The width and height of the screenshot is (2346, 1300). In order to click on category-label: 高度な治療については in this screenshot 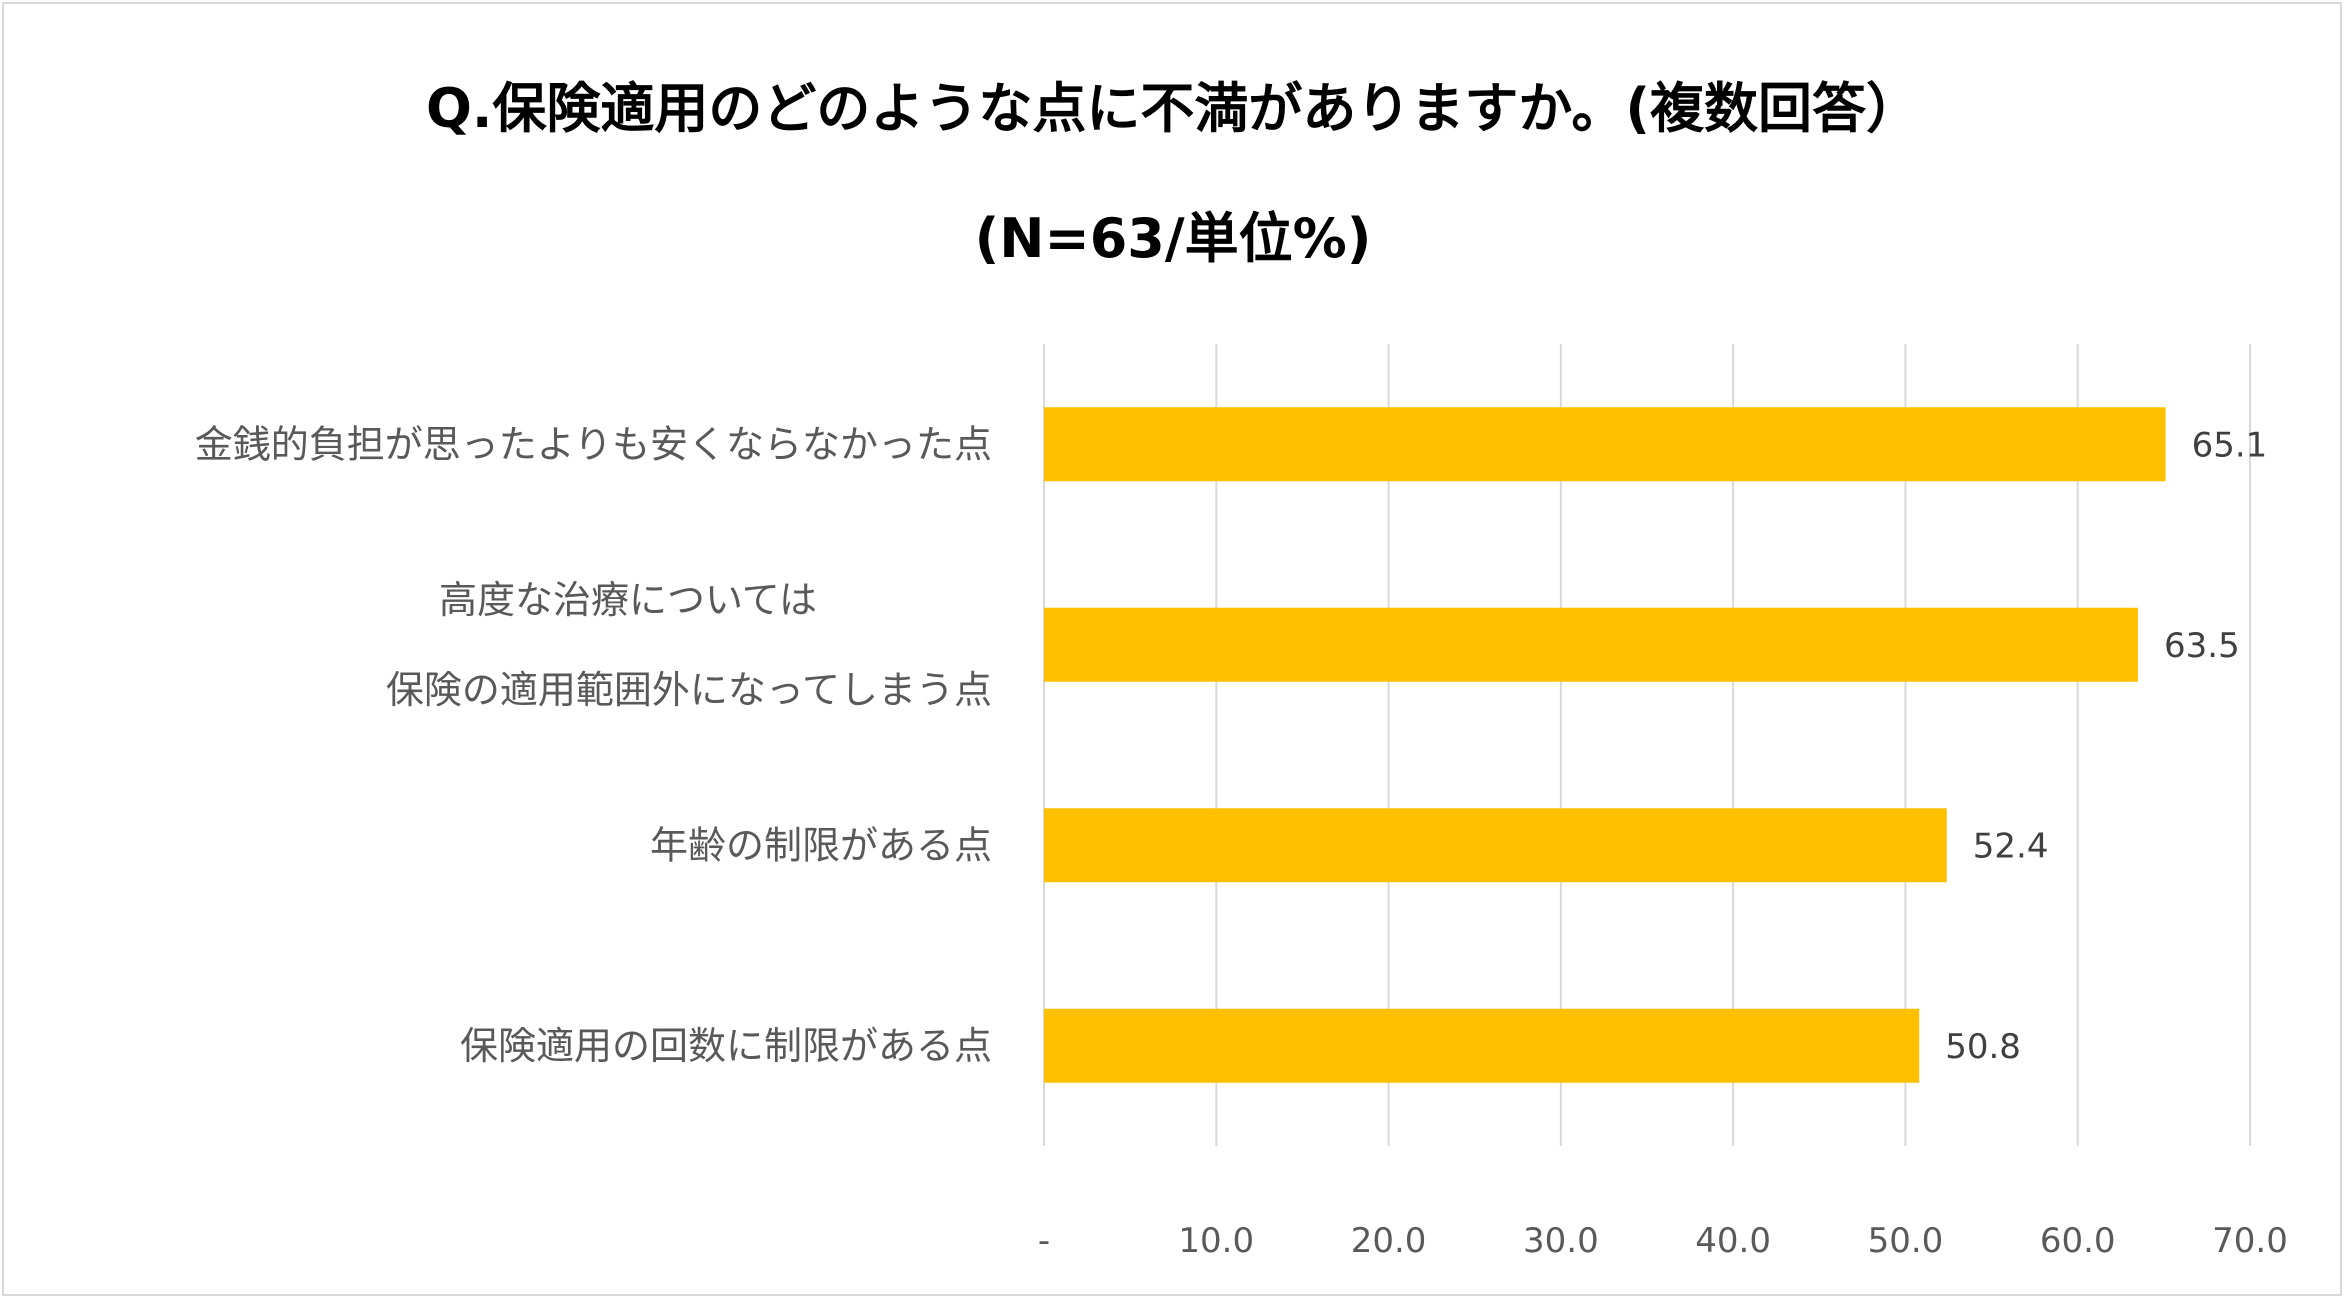, I will do `click(628, 600)`.